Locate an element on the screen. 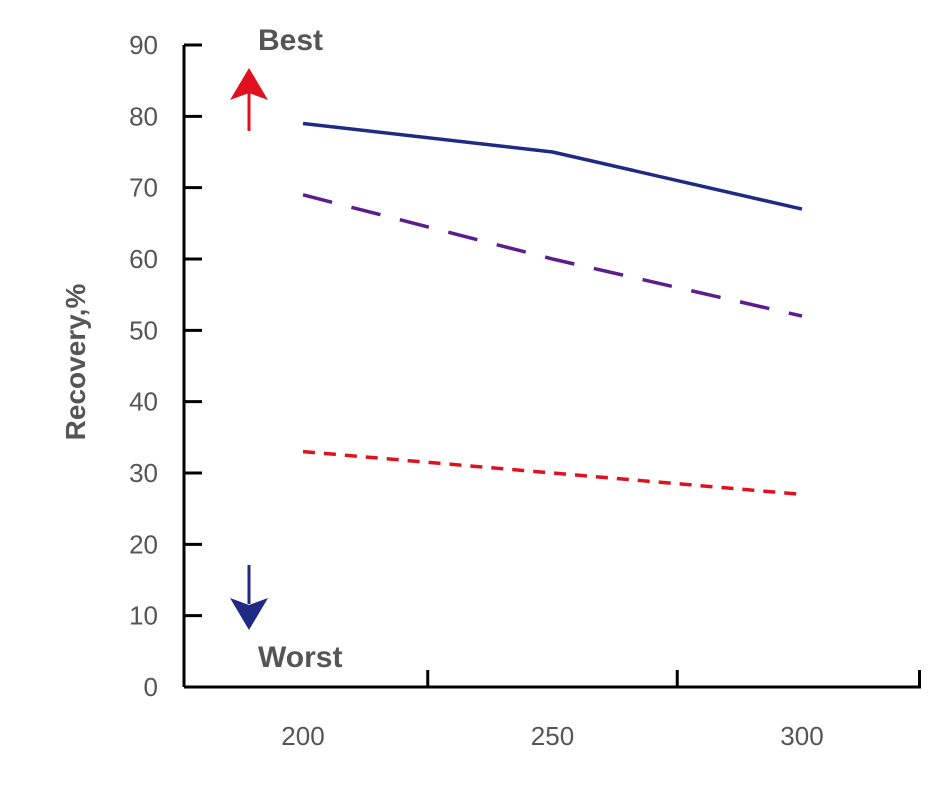 This screenshot has height=798, width=945. y-tick-label: 70 is located at coordinates (143, 188).